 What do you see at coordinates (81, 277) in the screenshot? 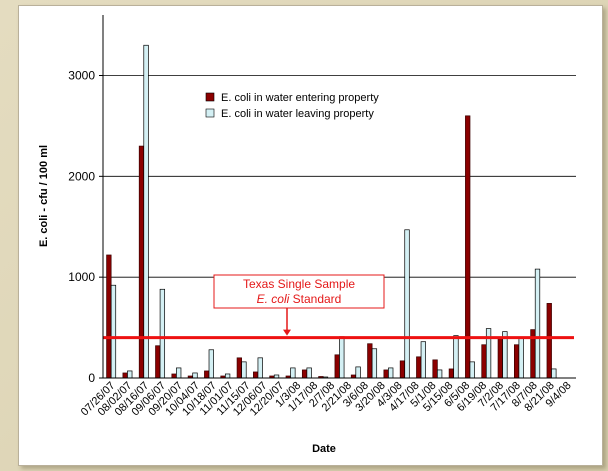
I see `y-tick-label: 1000` at bounding box center [81, 277].